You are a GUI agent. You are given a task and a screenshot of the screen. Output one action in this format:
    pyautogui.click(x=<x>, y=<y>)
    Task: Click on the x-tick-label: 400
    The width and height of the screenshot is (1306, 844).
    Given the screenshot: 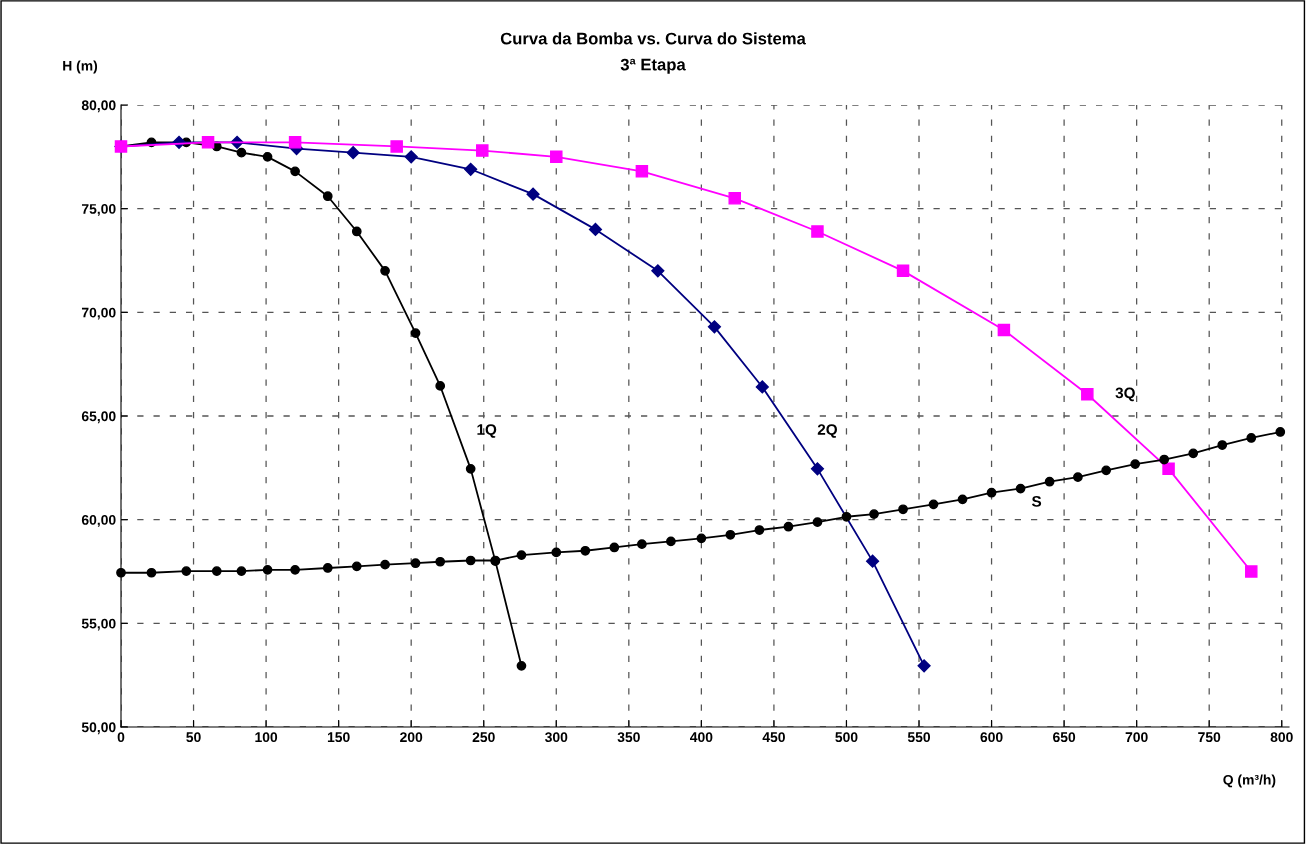 What is the action you would take?
    pyautogui.click(x=701, y=737)
    